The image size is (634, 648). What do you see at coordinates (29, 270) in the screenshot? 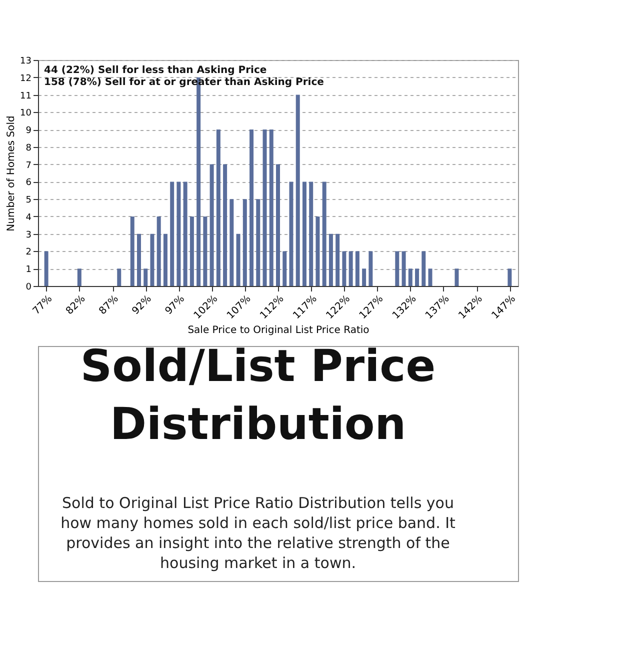
I see `y-tick-label: 1` at bounding box center [29, 270].